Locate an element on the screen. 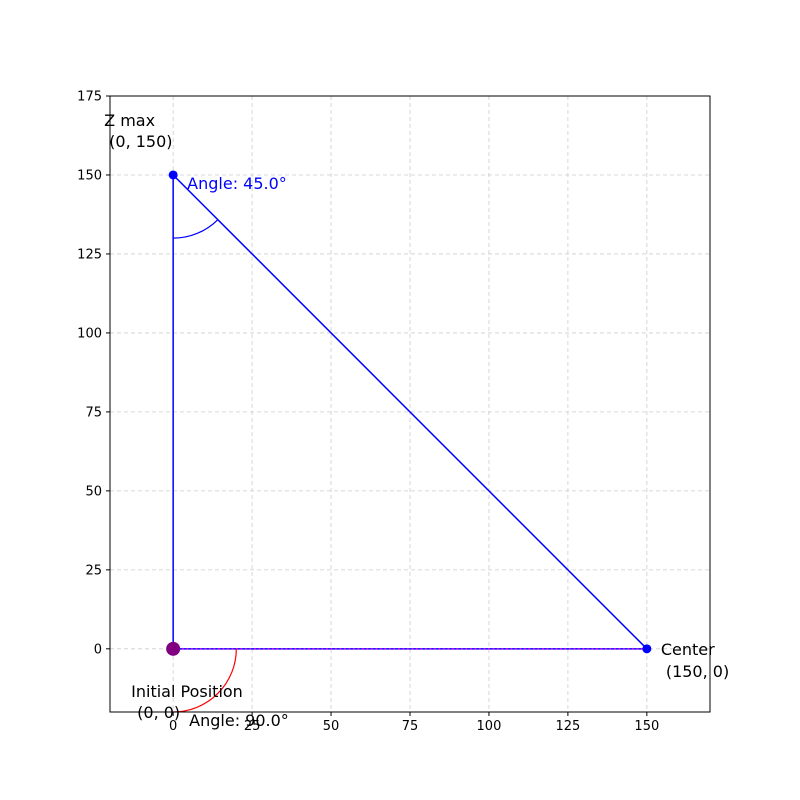 The width and height of the screenshot is (800, 800). center-point is located at coordinates (647, 649).